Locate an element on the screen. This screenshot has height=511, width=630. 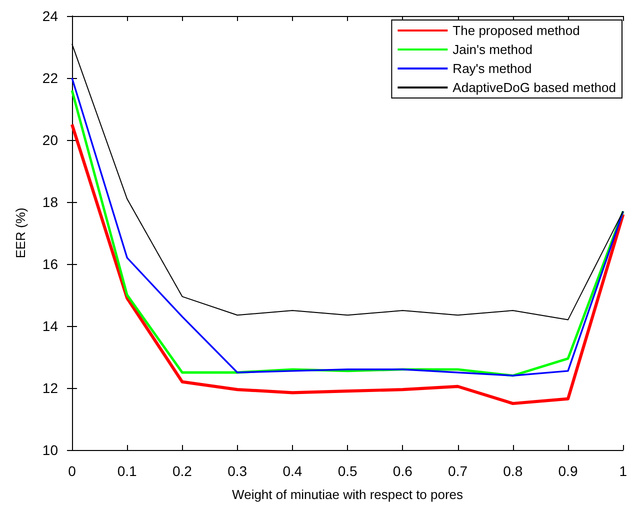
legend-label: AdaptiveDoG based method is located at coordinates (534, 87).